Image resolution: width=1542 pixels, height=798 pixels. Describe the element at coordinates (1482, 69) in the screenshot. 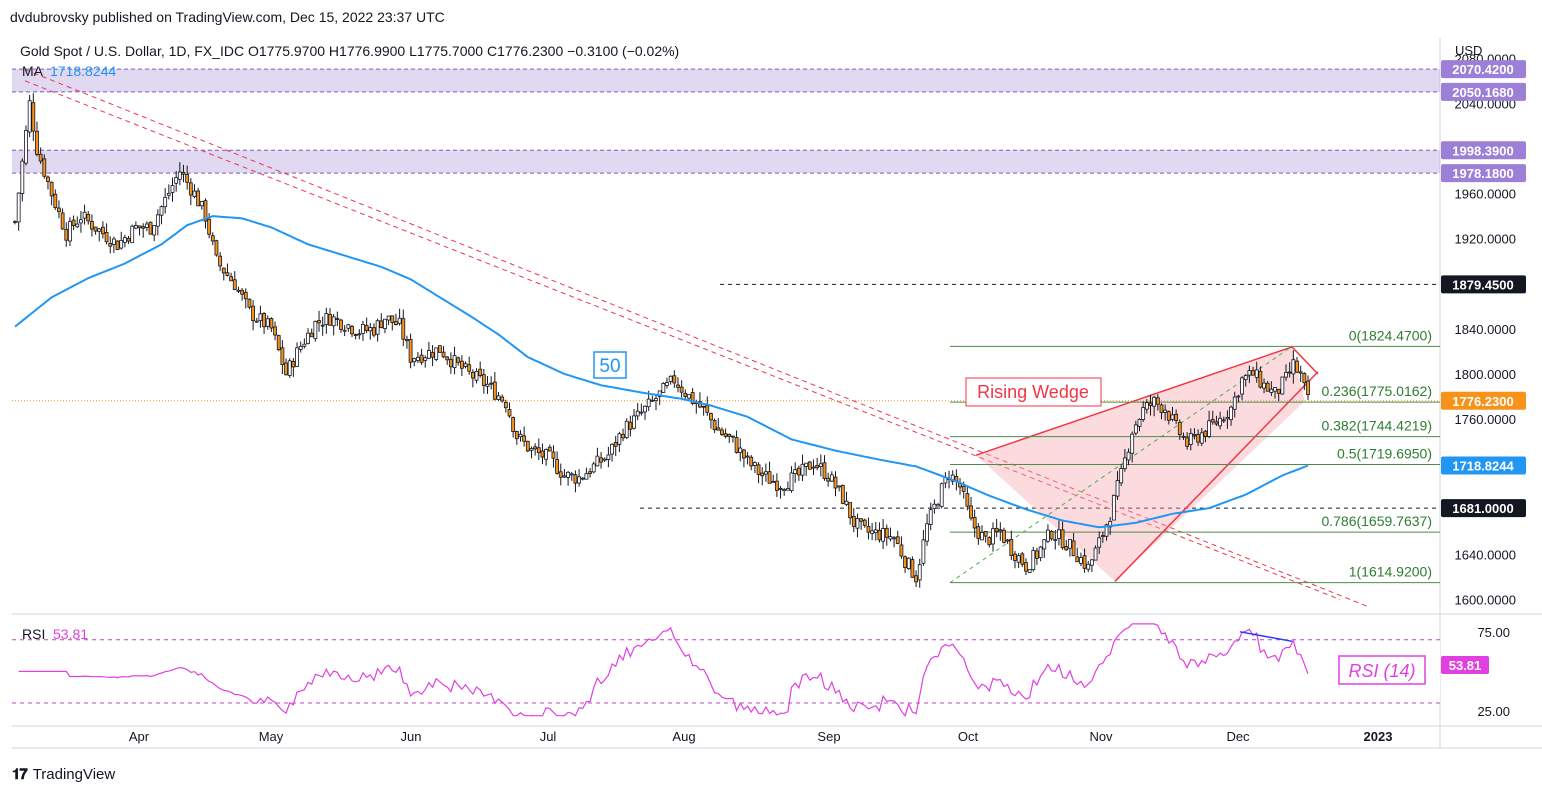

I see `price-tag-label: 2070.4200` at that location.